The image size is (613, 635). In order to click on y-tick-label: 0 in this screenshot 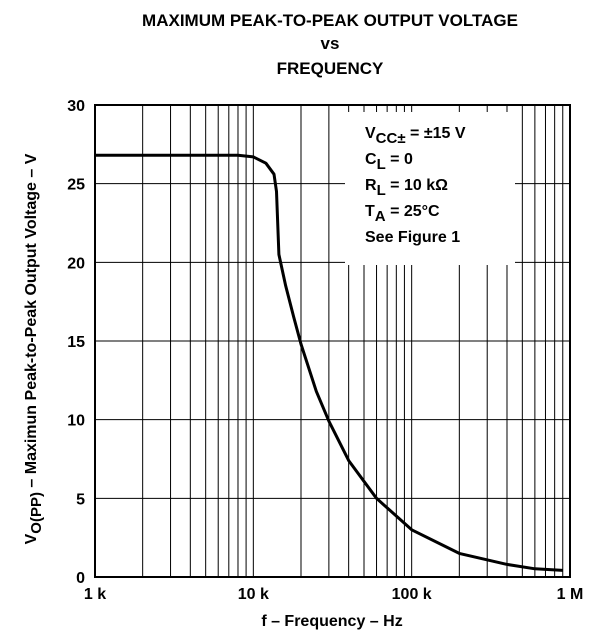, I will do `click(80, 578)`.